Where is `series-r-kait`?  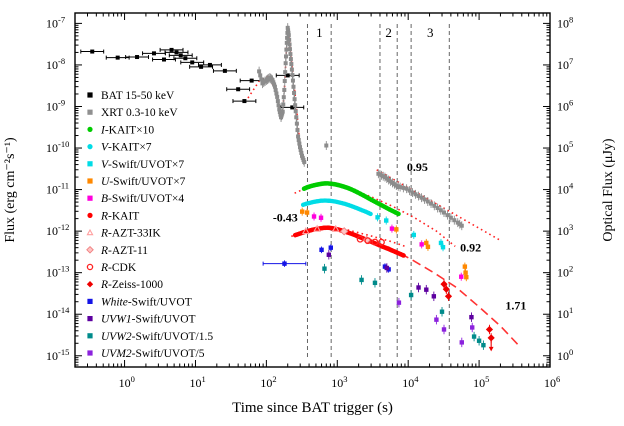 series-r-kait is located at coordinates (349, 241).